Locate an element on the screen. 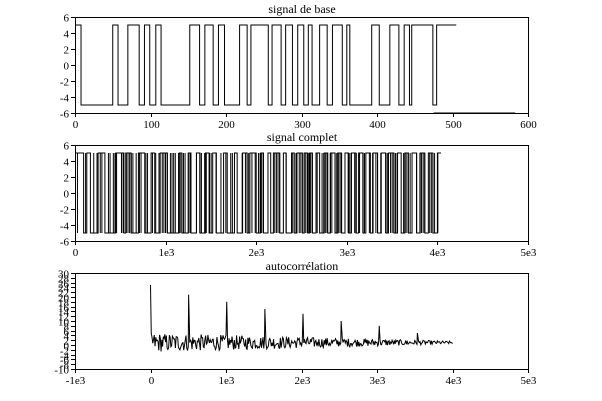  x-axis: 0 100 200 300 400 500 600 is located at coordinates (305, 122).